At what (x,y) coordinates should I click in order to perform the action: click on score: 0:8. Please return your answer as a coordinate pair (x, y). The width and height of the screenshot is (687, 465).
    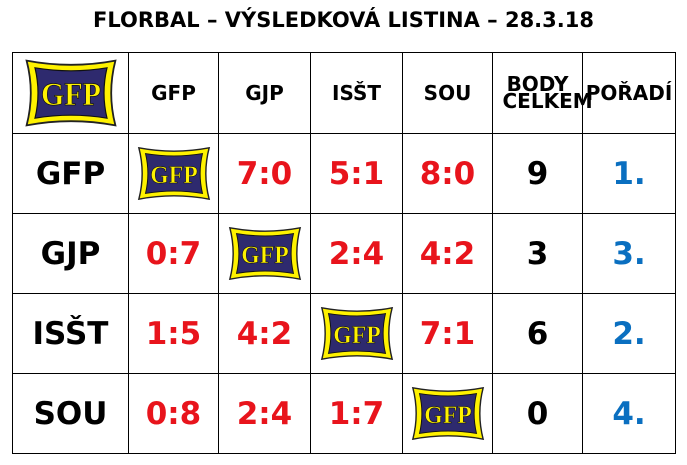
    Looking at the image, I should click on (173, 413).